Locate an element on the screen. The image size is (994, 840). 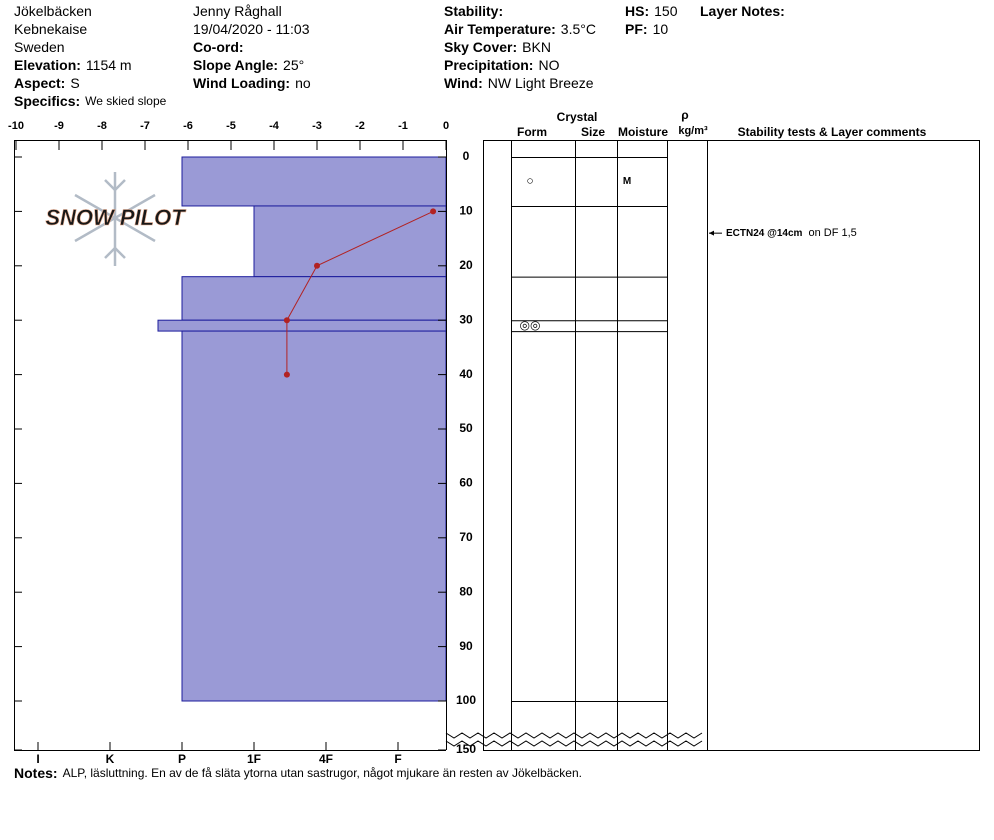
y-tick-label: 80 is located at coordinates (466, 591).